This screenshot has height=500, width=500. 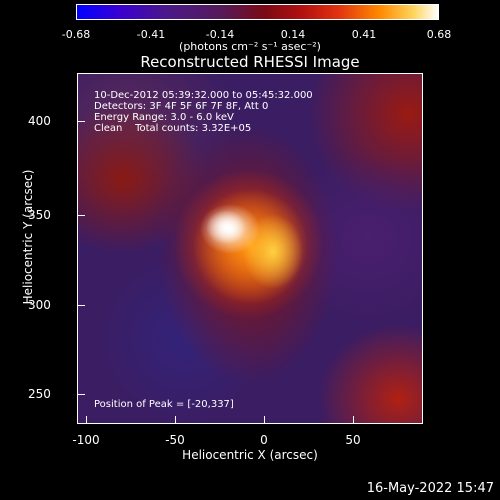 I want to click on method-counts-label: Clean Total counts: 3.32E+05, so click(x=173, y=128).